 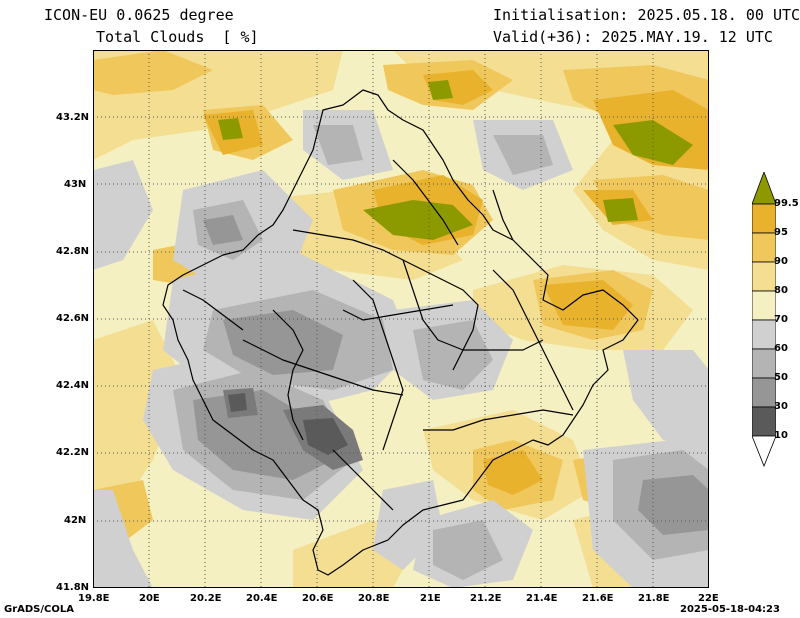 What do you see at coordinates (781, 261) in the screenshot?
I see `colorbar-label: 90` at bounding box center [781, 261].